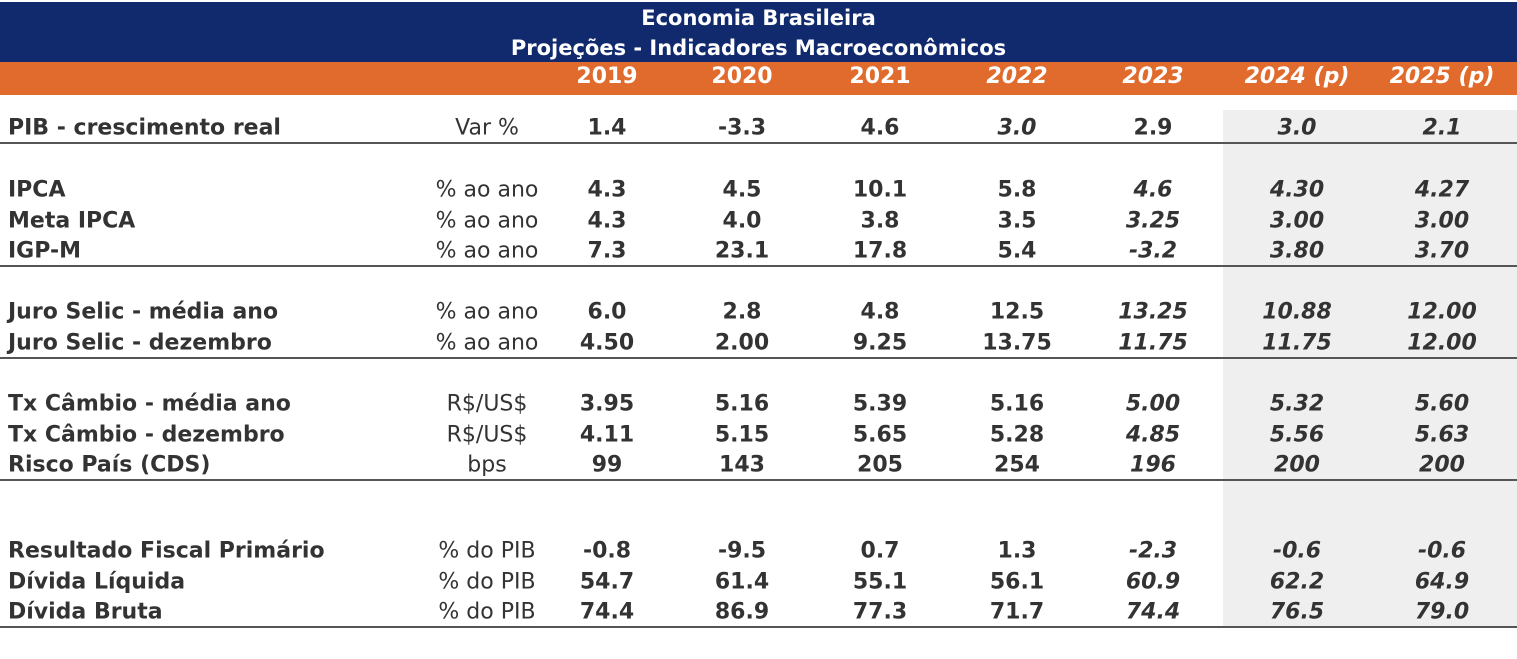 The image size is (1517, 659). I want to click on value: 71.7, so click(1017, 612).